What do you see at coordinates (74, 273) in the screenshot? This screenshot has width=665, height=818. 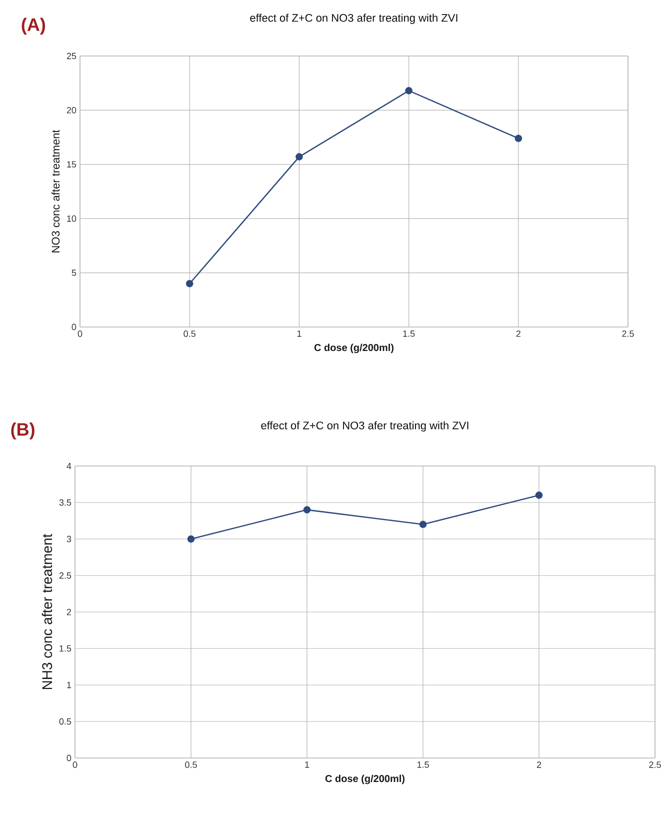 I see `y-tick-label: 5` at bounding box center [74, 273].